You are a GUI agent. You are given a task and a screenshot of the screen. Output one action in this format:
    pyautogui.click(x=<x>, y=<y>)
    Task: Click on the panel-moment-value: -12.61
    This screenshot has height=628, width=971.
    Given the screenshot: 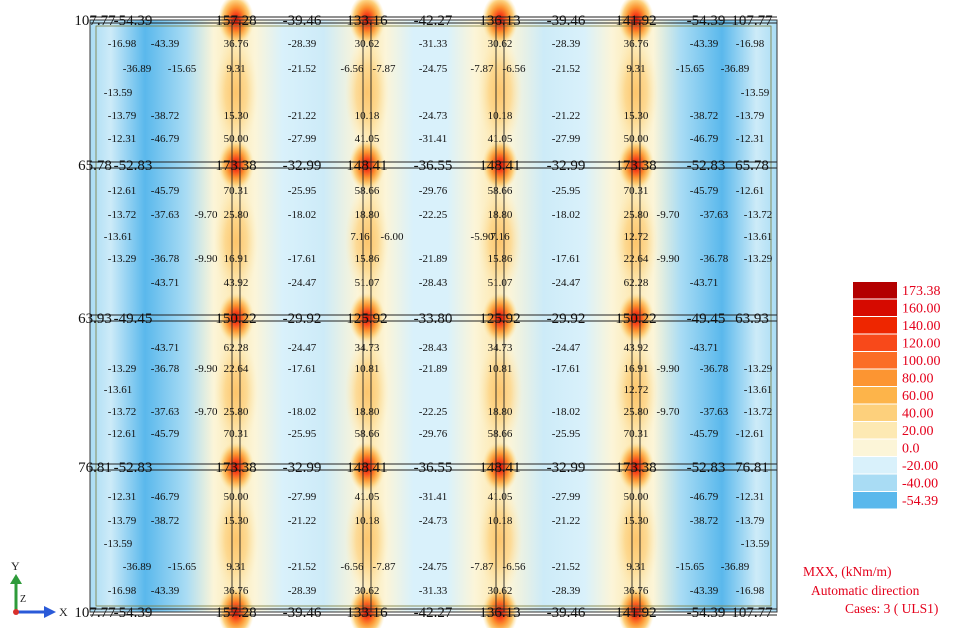 What is the action you would take?
    pyautogui.click(x=122, y=434)
    